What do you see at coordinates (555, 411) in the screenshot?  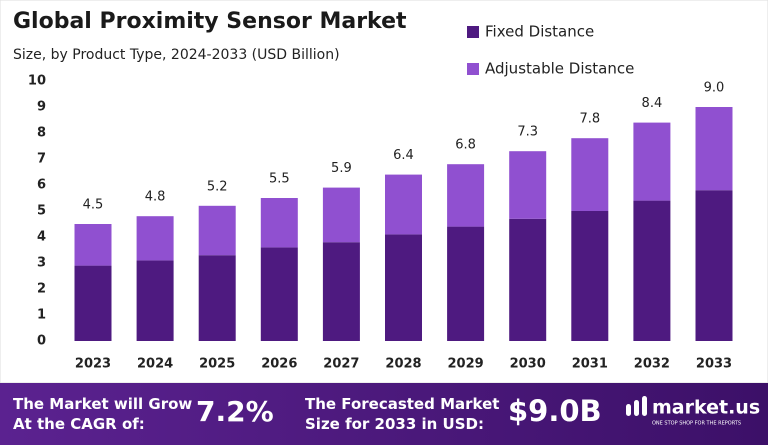 I see `forecast-value: $9.0B` at bounding box center [555, 411].